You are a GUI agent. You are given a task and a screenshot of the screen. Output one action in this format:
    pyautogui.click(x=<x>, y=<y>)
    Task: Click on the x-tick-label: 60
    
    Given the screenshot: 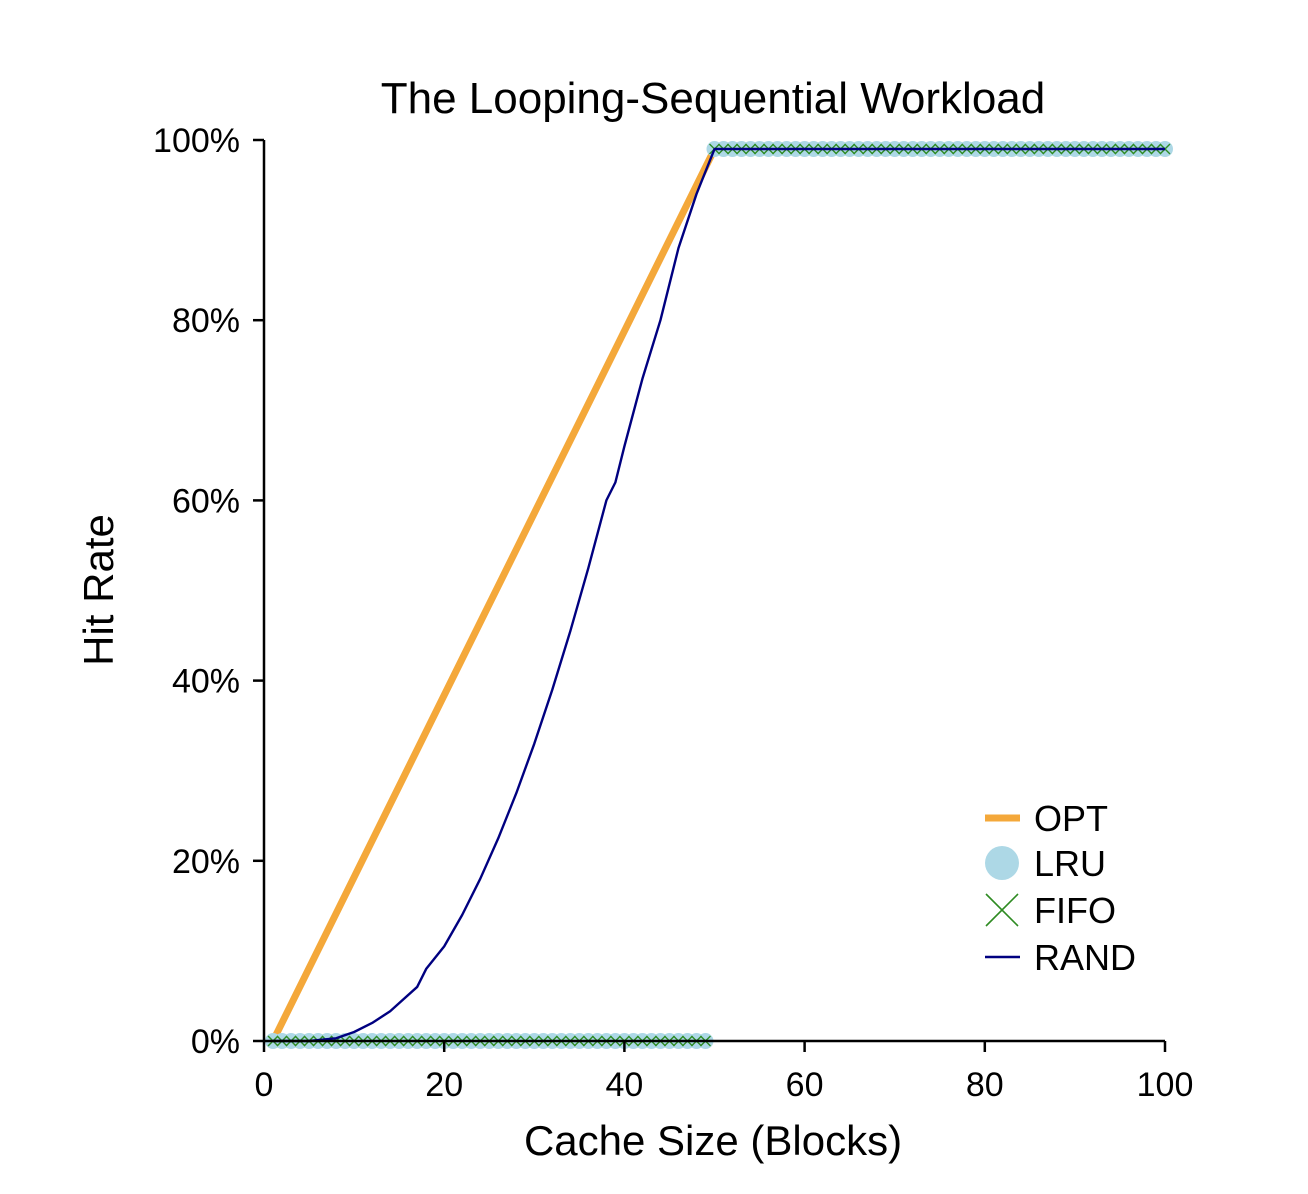 What is the action you would take?
    pyautogui.click(x=805, y=1085)
    